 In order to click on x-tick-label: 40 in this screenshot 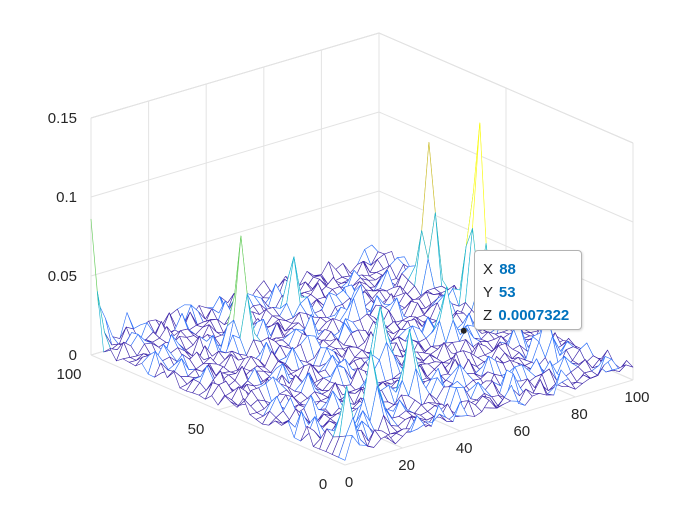, I will do `click(464, 448)`.